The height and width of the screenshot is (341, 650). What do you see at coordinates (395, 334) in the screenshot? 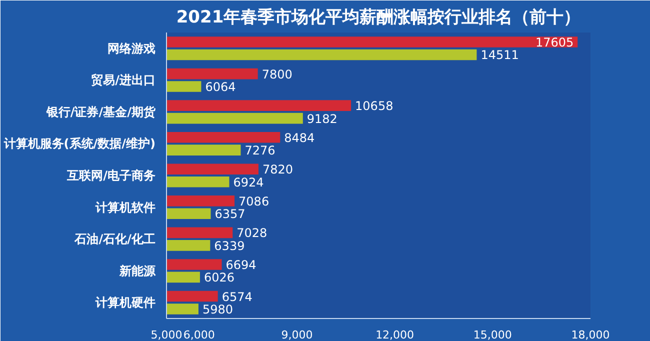
I see `x-tick-label: 12,000` at bounding box center [395, 334].